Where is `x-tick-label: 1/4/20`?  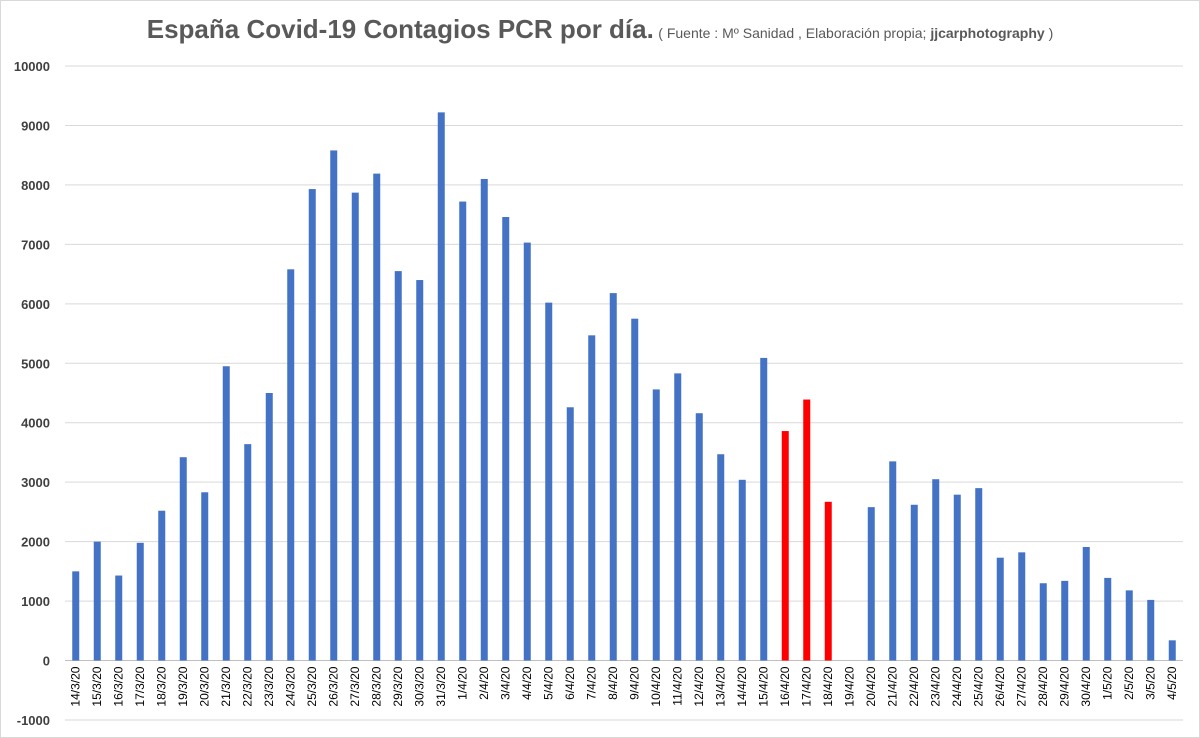 x-tick-label: 1/4/20 is located at coordinates (463, 683).